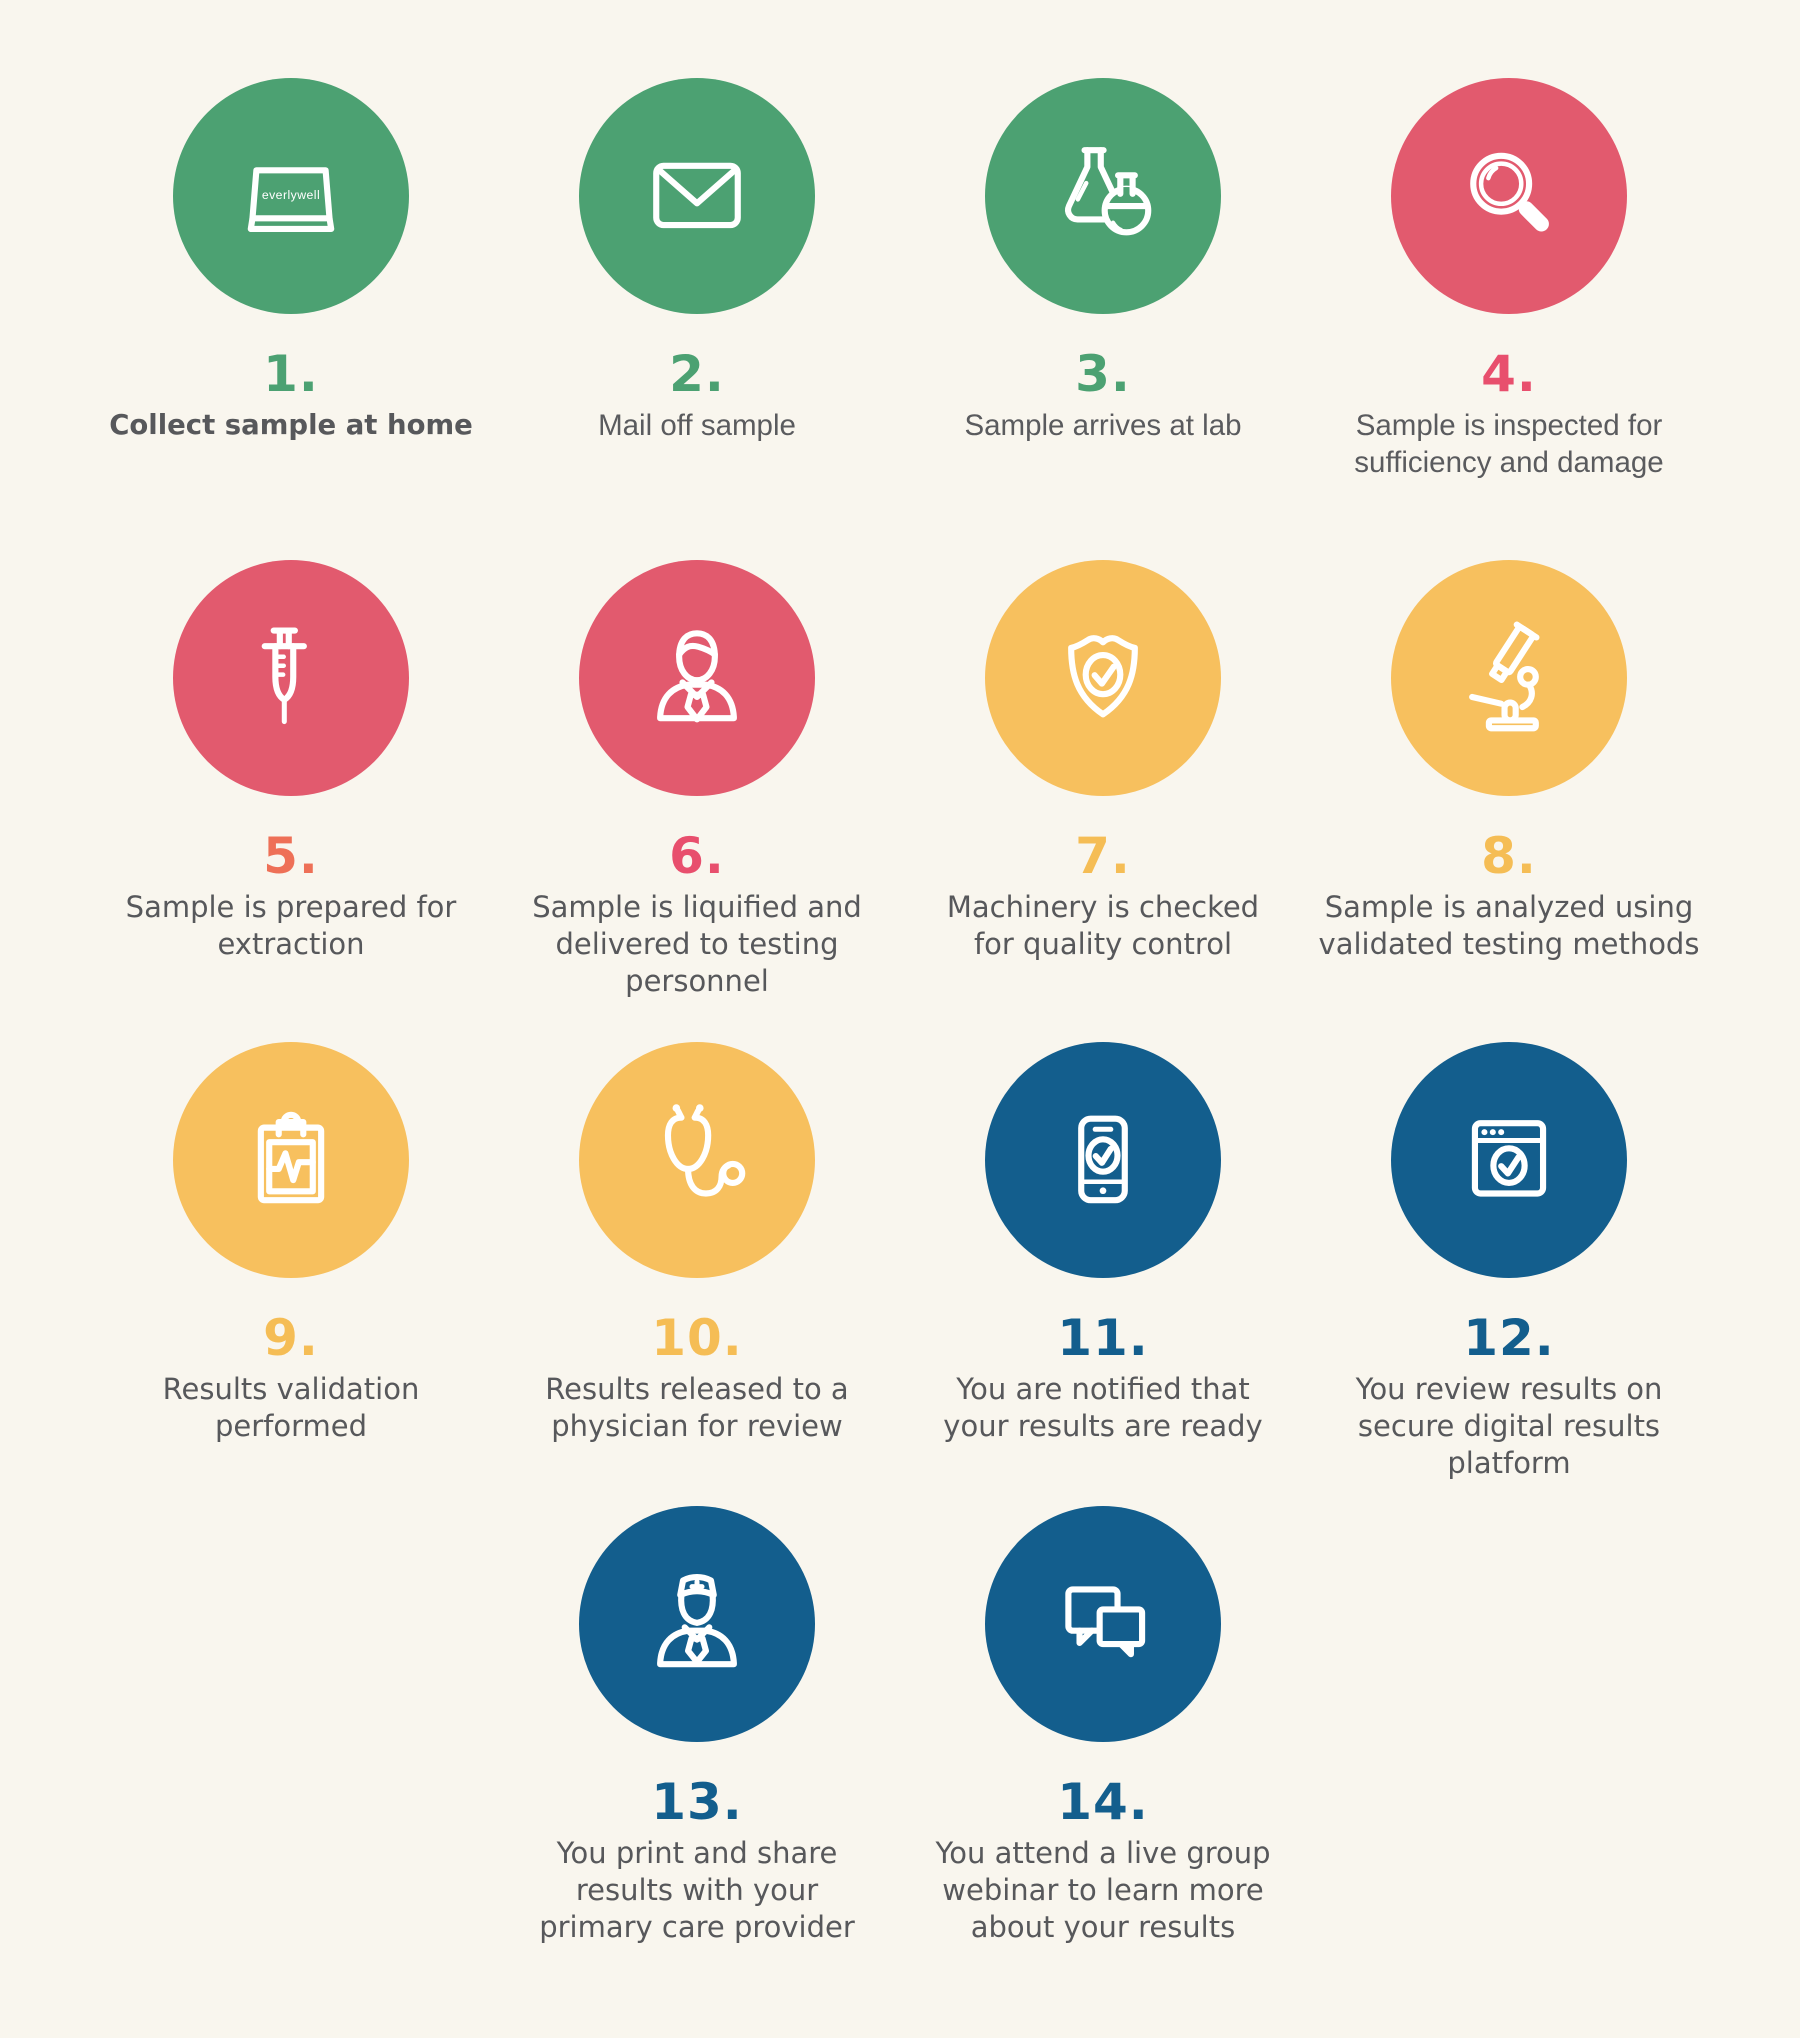 The width and height of the screenshot is (1800, 2038). Describe the element at coordinates (1509, 192) in the screenshot. I see `magnifying-glass-icon` at that location.